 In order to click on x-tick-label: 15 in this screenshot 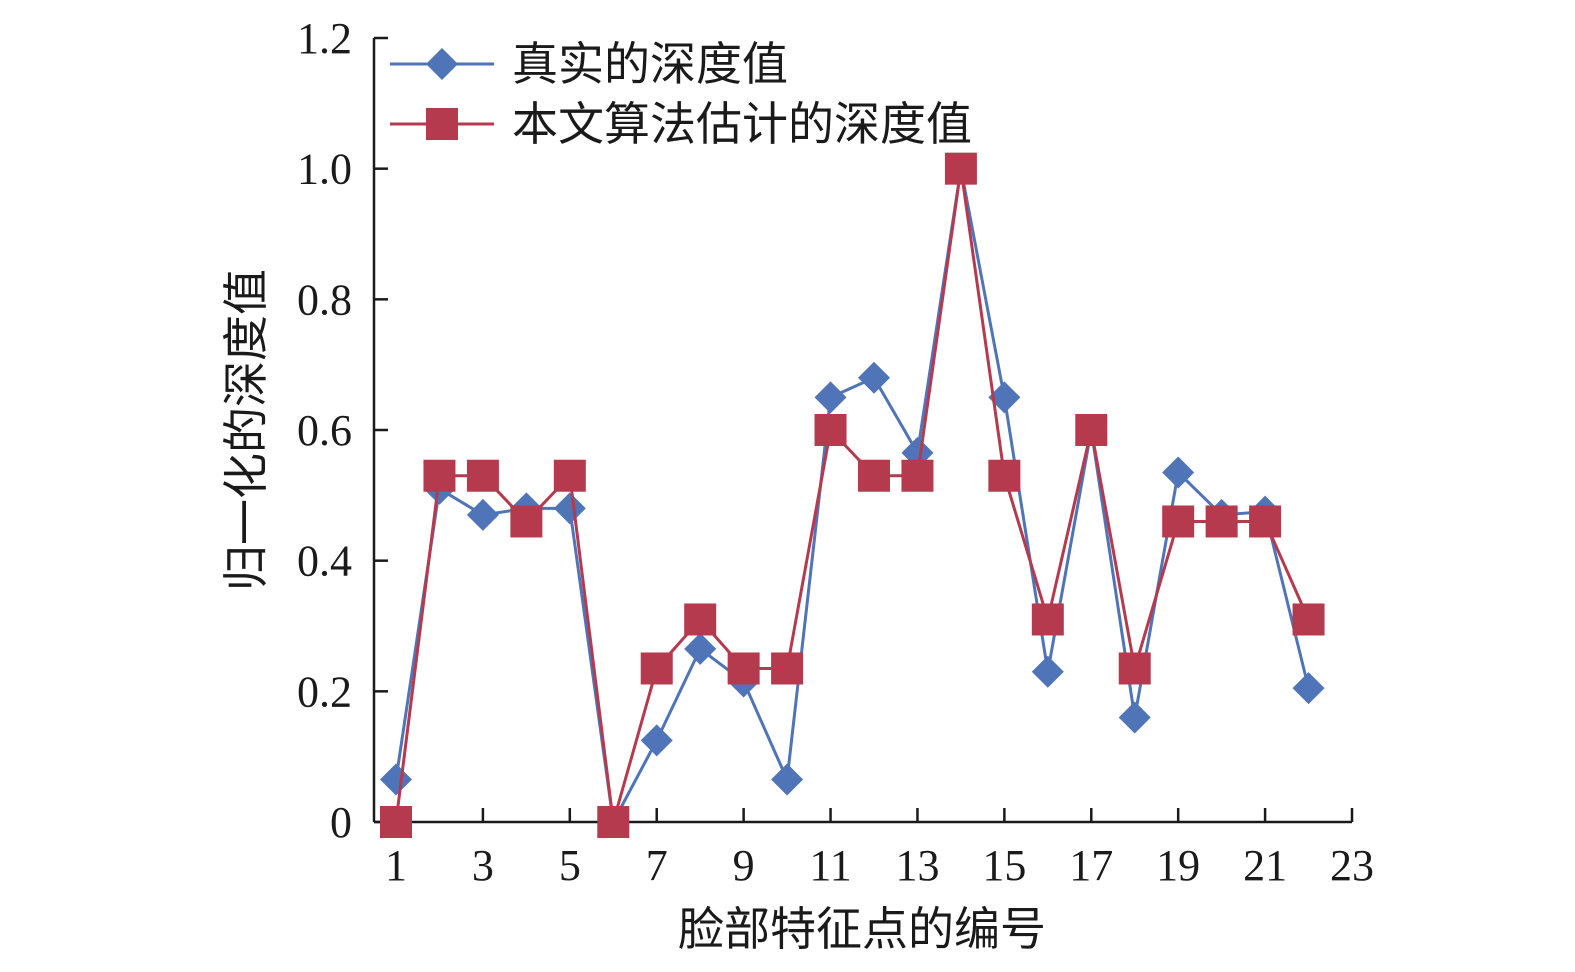, I will do `click(1004, 865)`.